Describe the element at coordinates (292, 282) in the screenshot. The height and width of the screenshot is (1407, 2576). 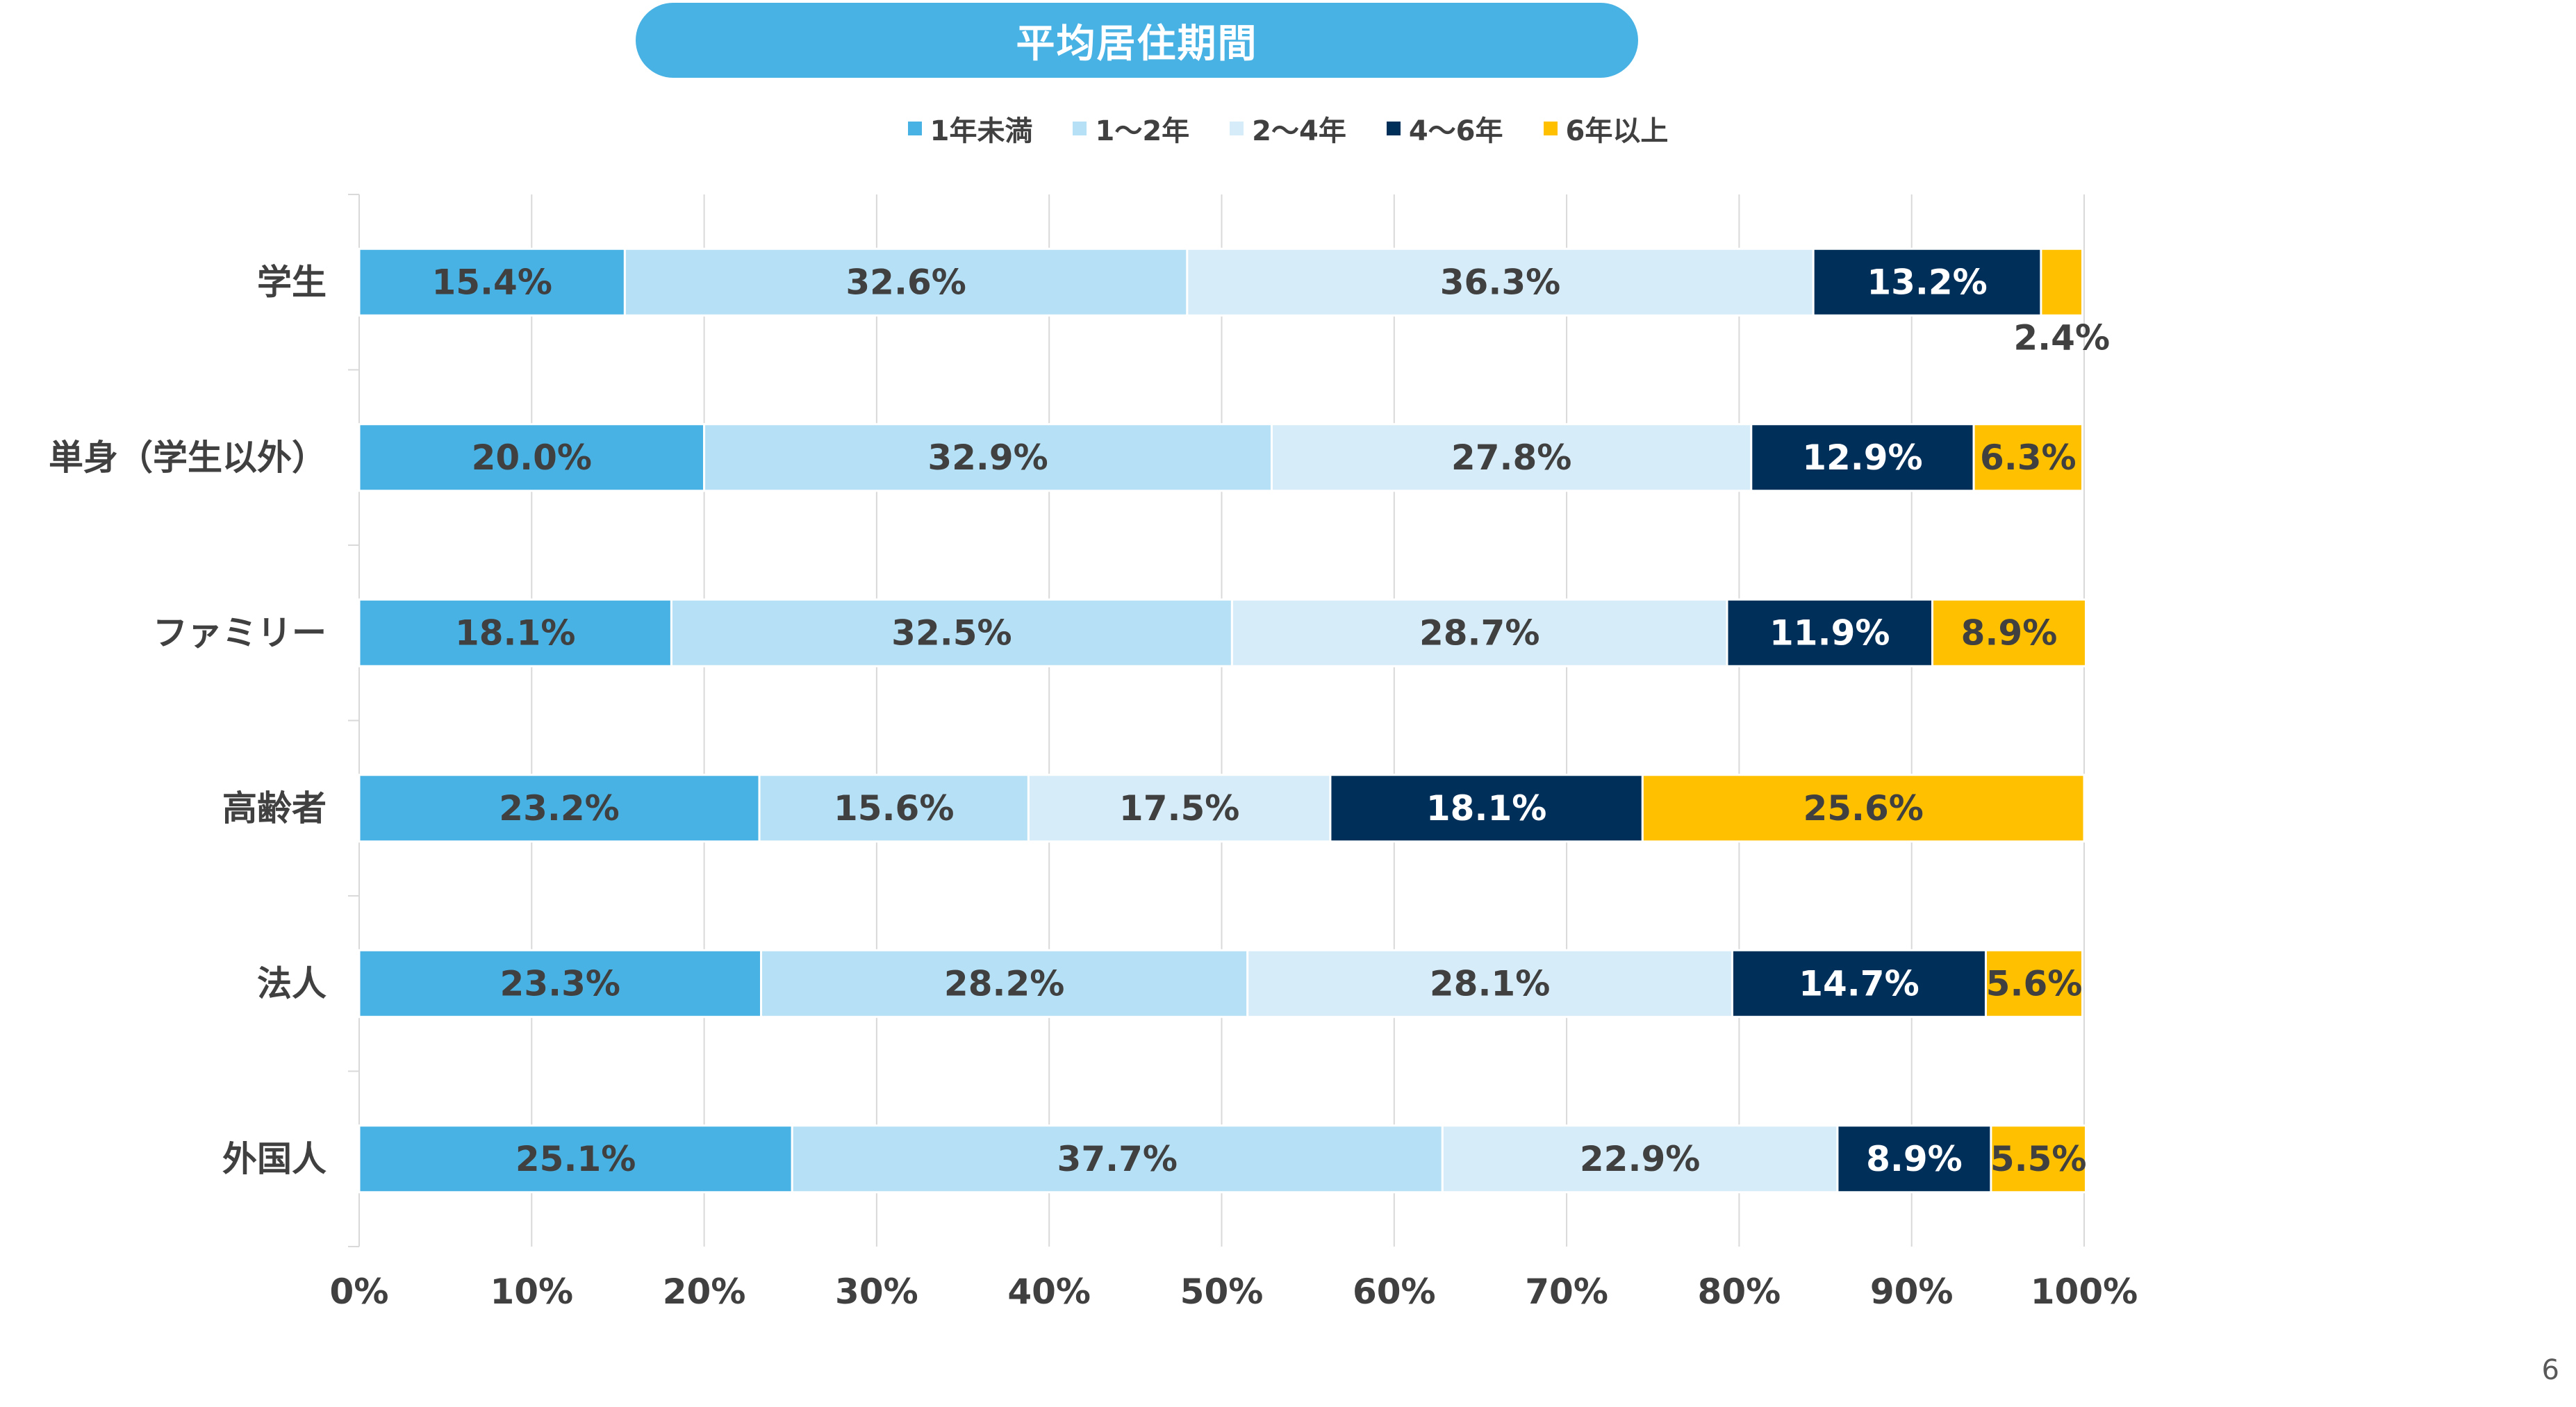
I see `category-label: 学生` at that location.